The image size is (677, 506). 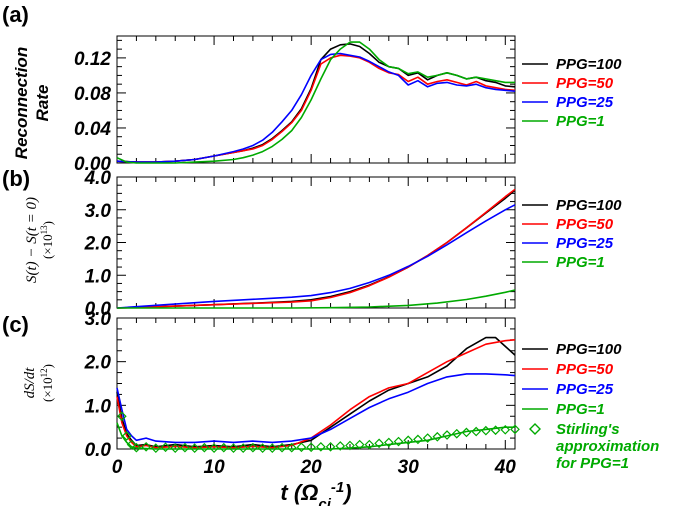 I want to click on panel-b-plot, so click(x=316, y=248).